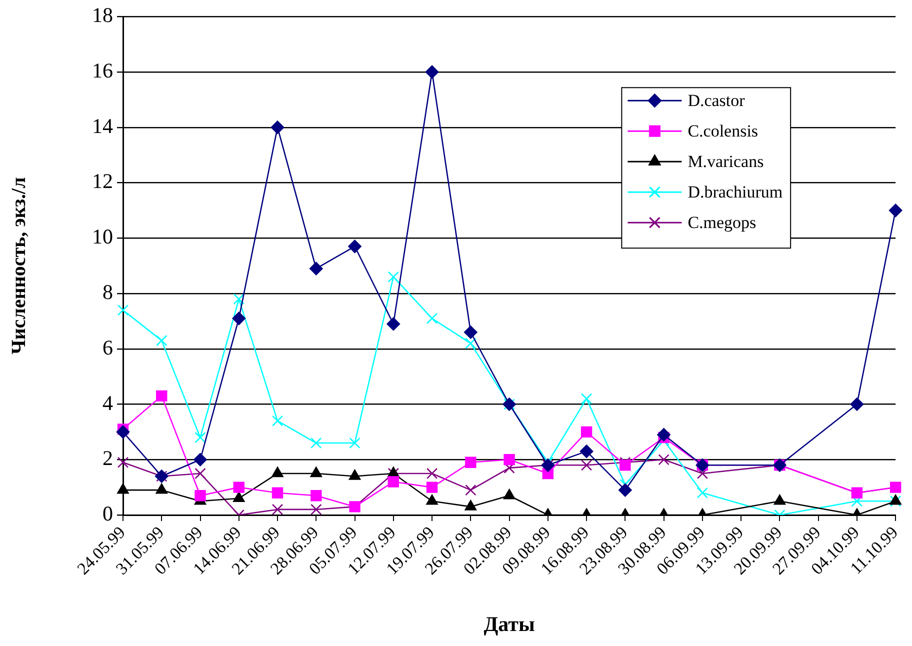 This screenshot has height=646, width=912. What do you see at coordinates (107, 347) in the screenshot?
I see `y-tick-label: 6` at bounding box center [107, 347].